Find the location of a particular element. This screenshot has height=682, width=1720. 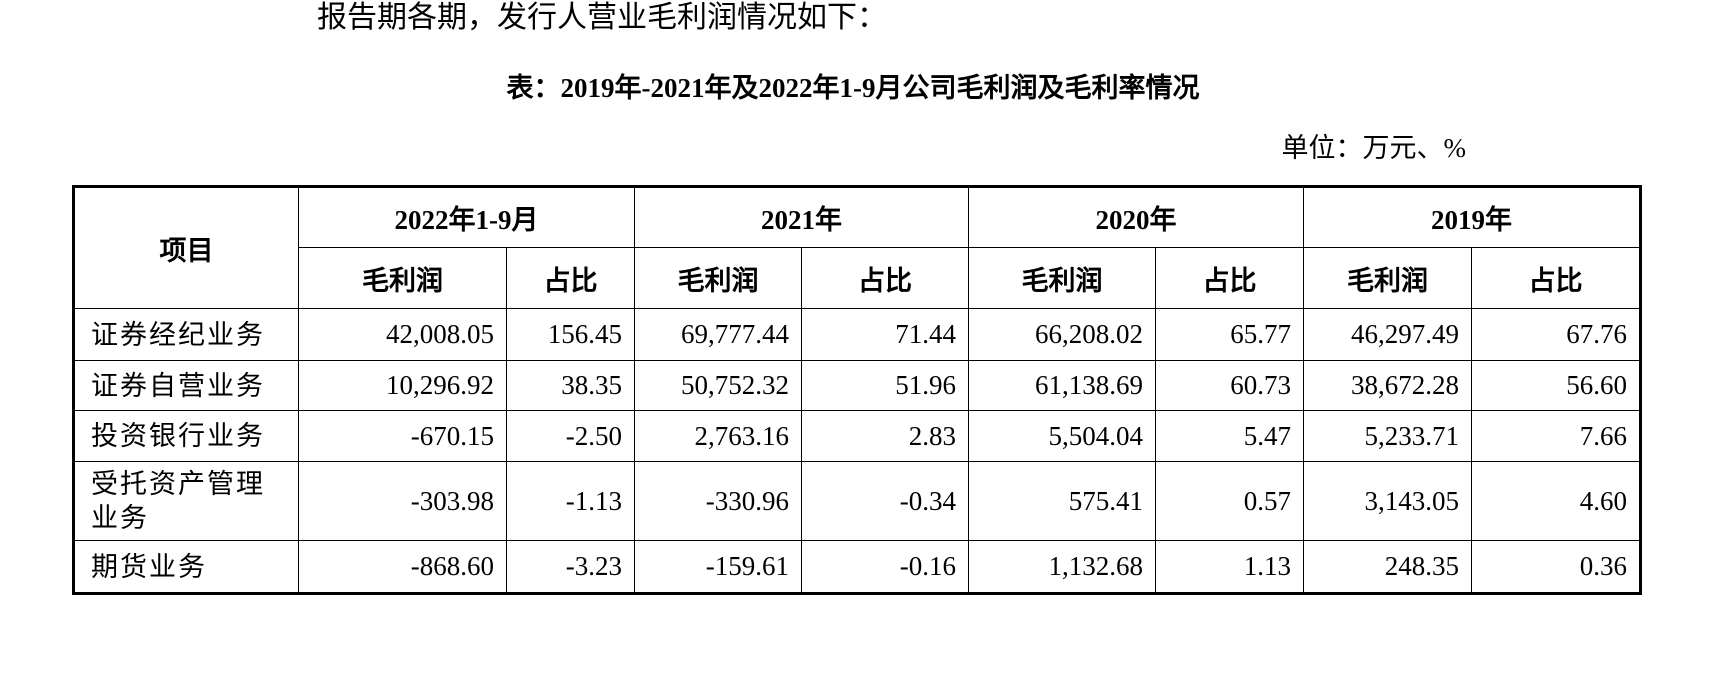

table-title: 表：2019年-2021年及2022年1-9月公司毛利润及毛利率情况 is located at coordinates (853, 88).